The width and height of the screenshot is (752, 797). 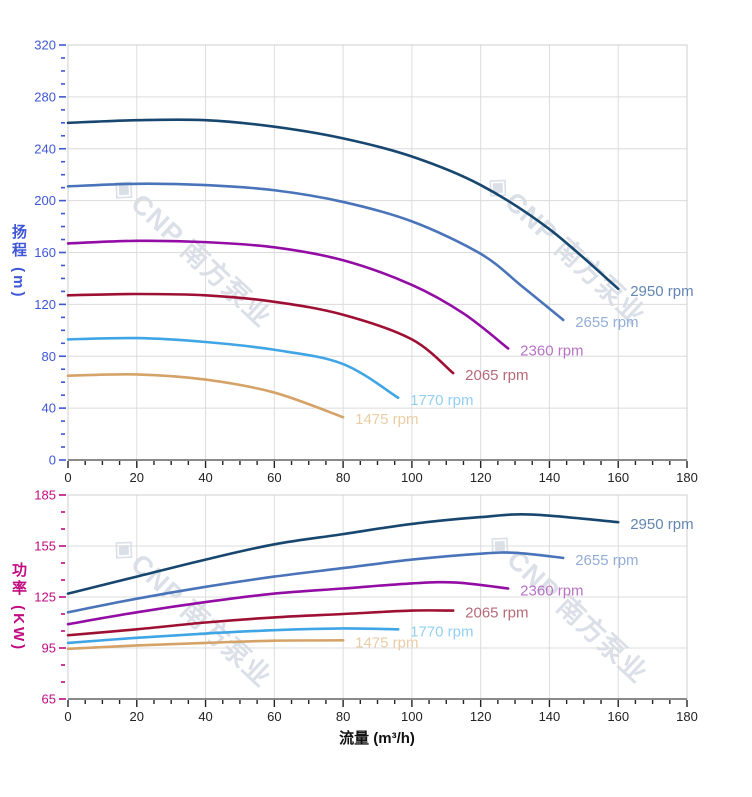 What do you see at coordinates (49, 648) in the screenshot?
I see `y-tick-label: 95` at bounding box center [49, 648].